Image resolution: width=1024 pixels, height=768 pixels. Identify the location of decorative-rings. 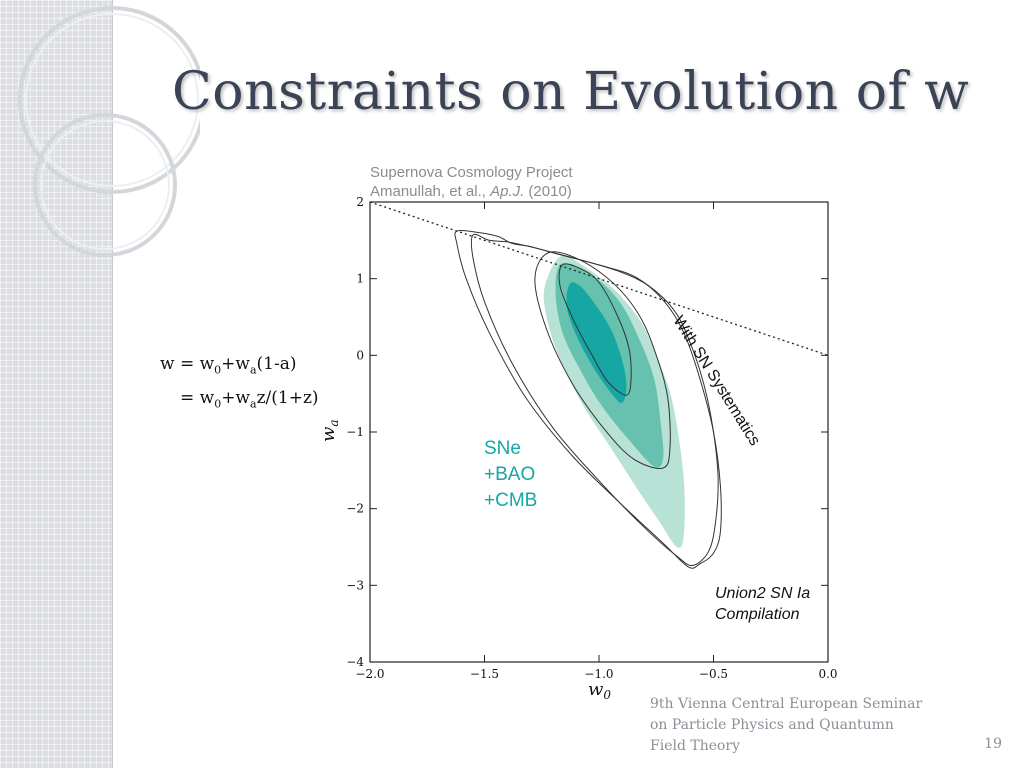
(109, 131).